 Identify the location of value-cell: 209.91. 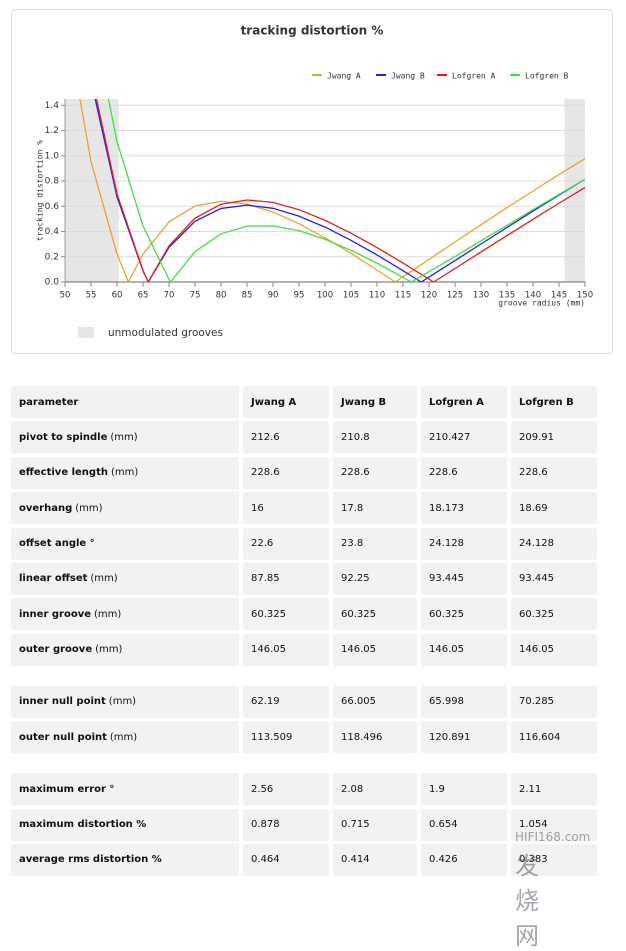
(554, 437).